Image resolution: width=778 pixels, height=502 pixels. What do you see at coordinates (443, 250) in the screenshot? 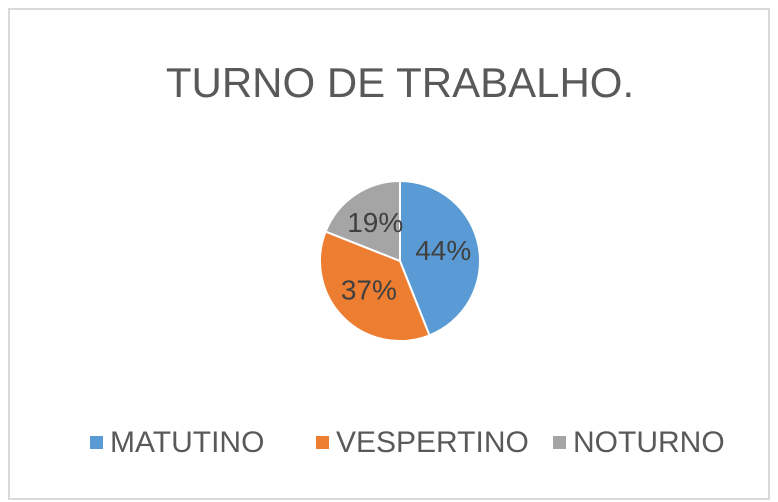
I see `data-label: 44%` at bounding box center [443, 250].